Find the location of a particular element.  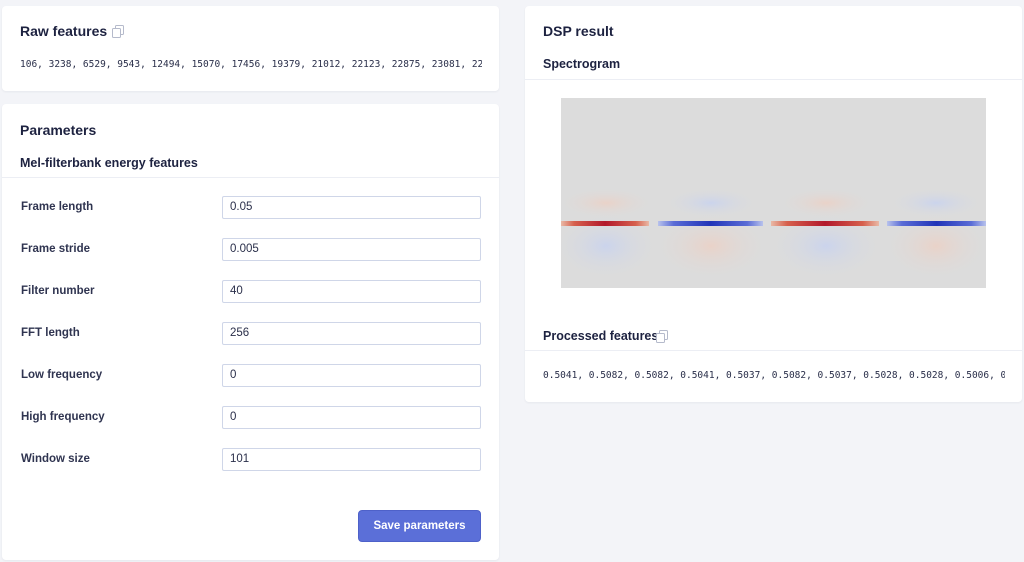

low-frequency-label: Low frequency is located at coordinates (62, 375).